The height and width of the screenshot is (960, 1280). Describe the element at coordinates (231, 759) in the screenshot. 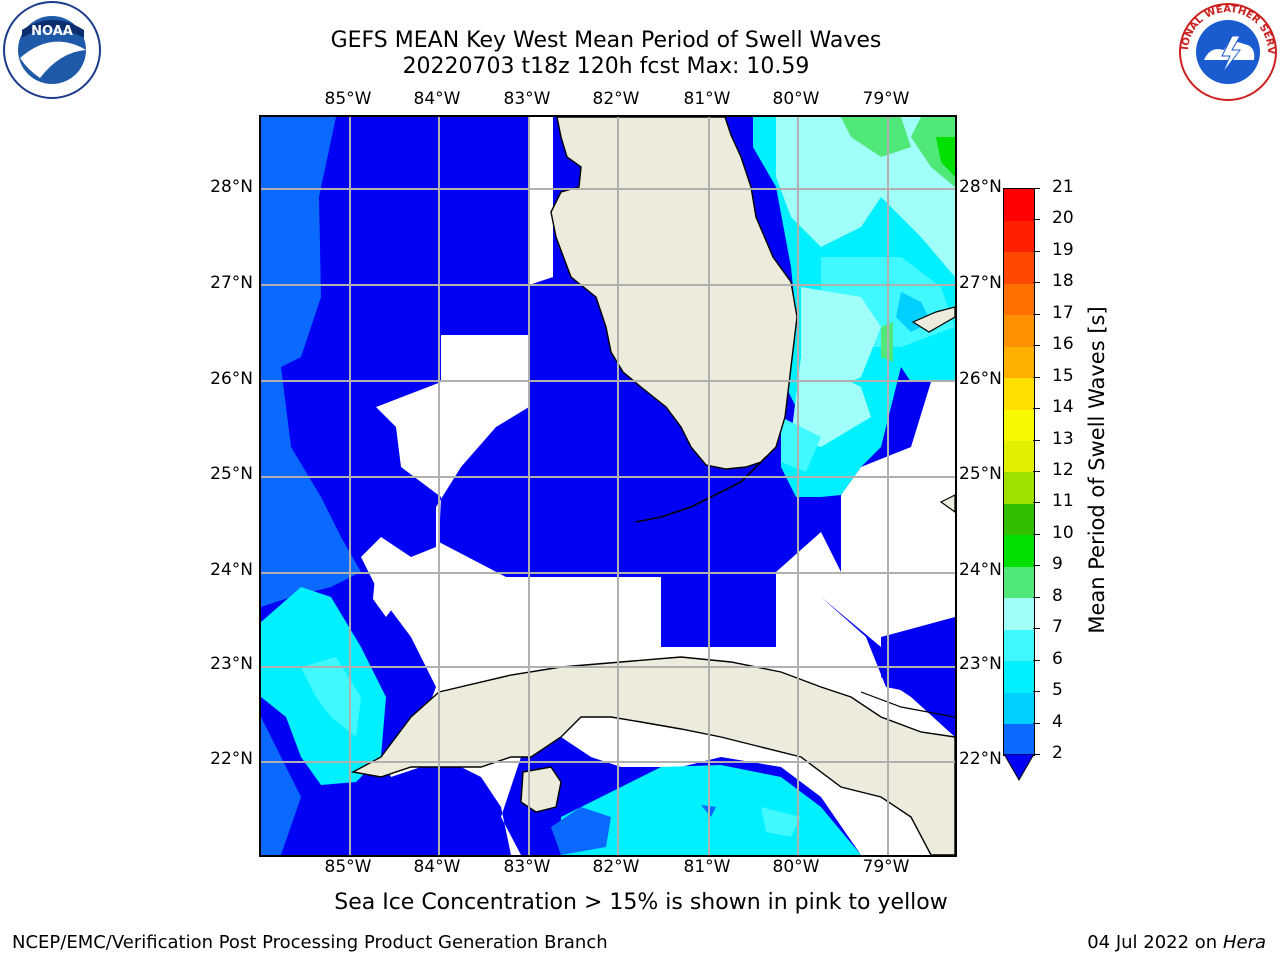

I see `lat-label-left: 22°N` at that location.